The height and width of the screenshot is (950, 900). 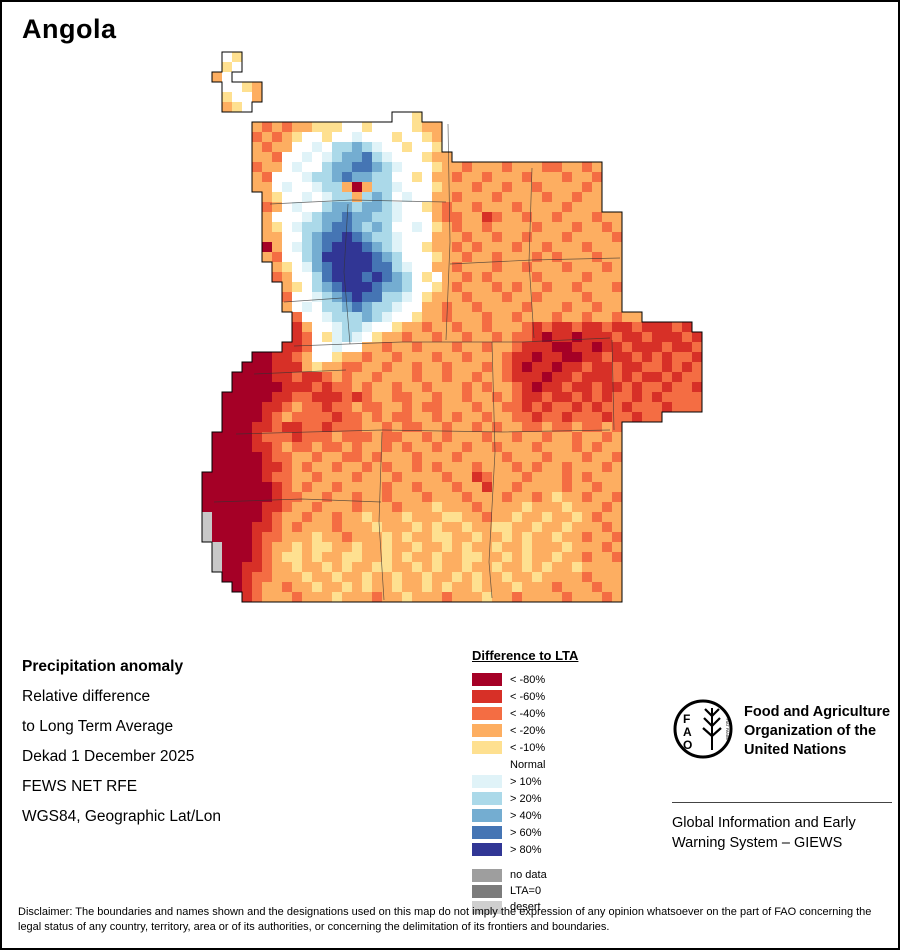 I want to click on legend-item: > 80%, so click(x=525, y=849).